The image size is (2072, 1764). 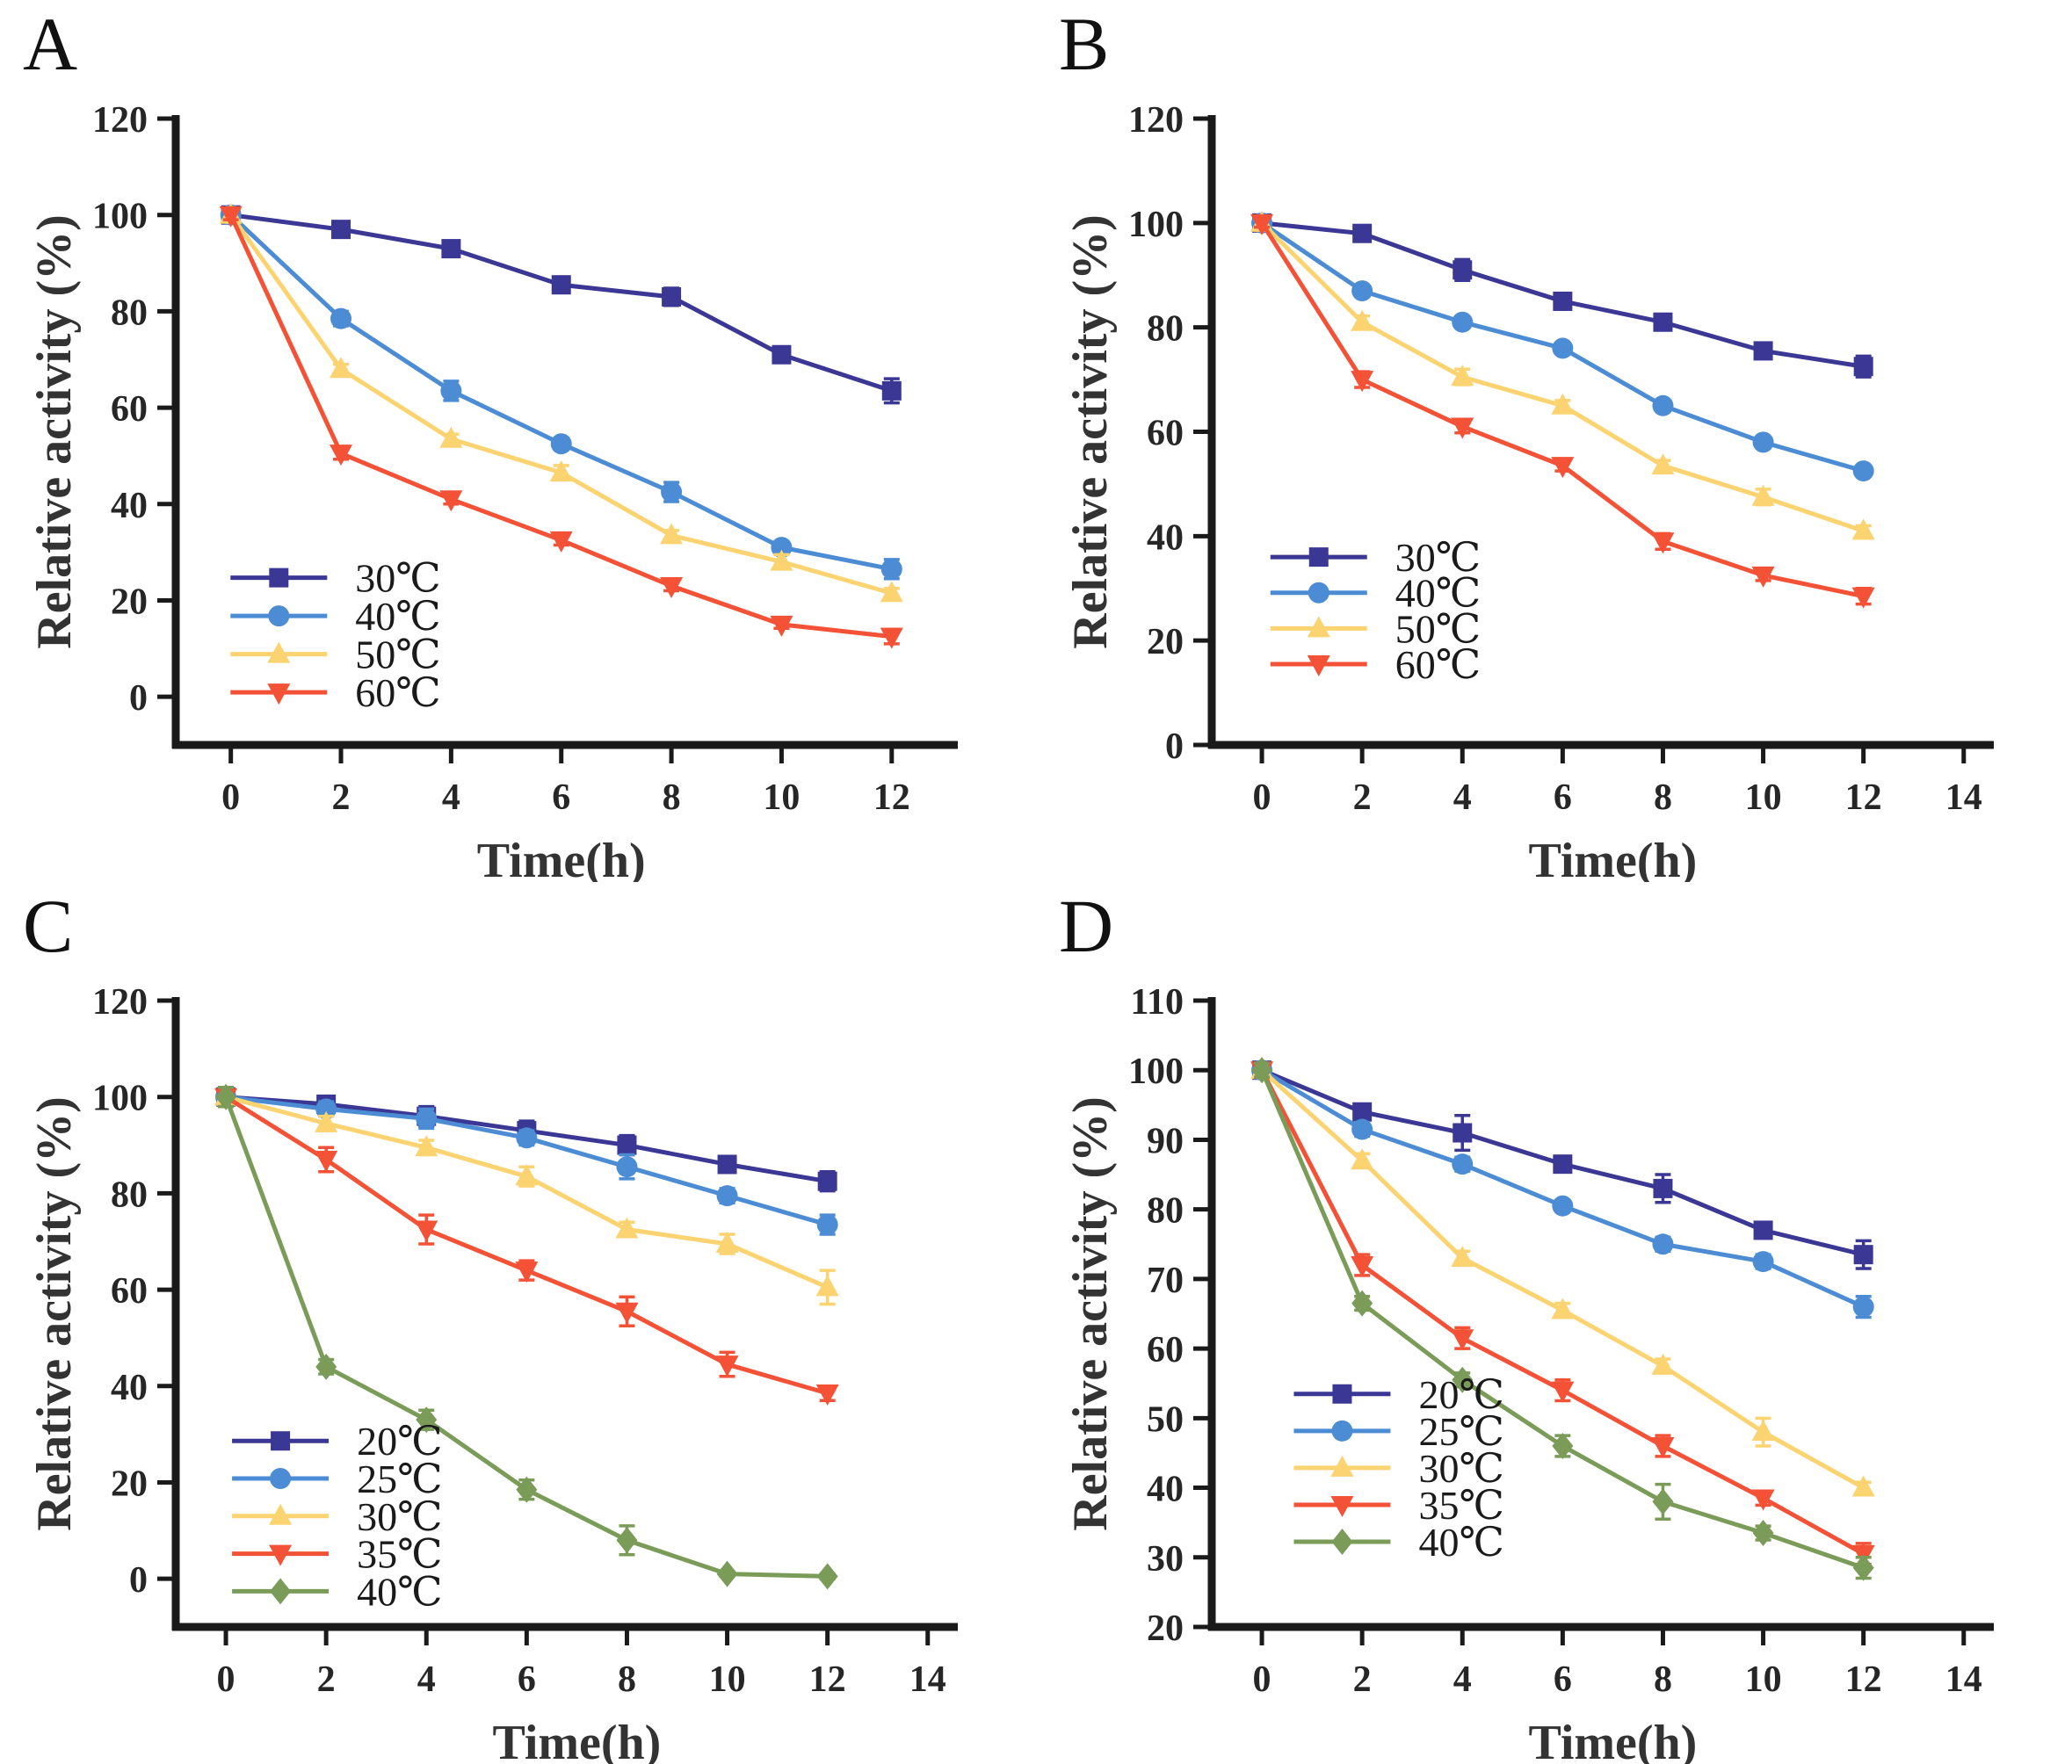 I want to click on svg-text: 70, so click(x=1165, y=1281).